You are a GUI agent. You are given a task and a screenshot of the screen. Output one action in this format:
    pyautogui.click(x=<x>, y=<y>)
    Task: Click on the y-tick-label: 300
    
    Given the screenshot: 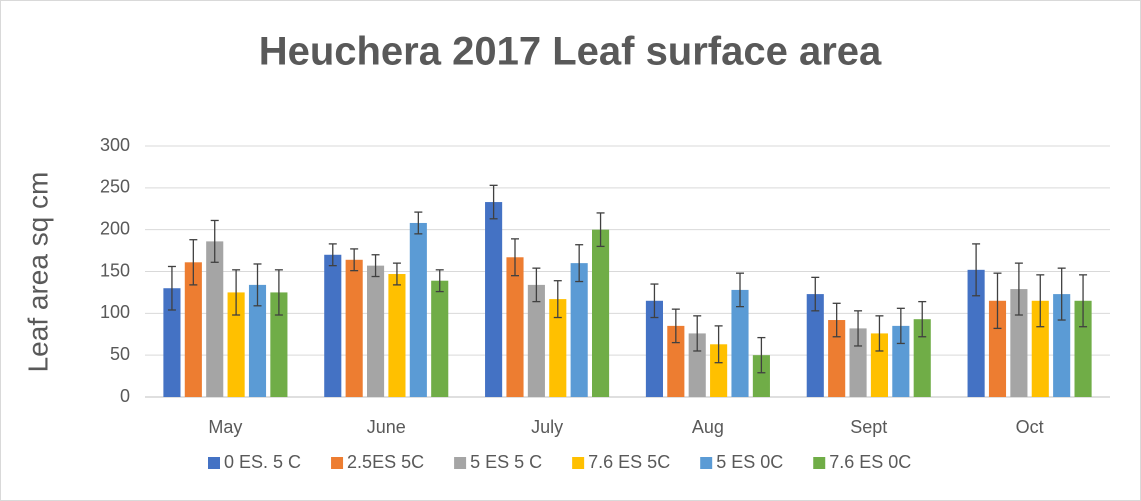 What is the action you would take?
    pyautogui.click(x=115, y=145)
    